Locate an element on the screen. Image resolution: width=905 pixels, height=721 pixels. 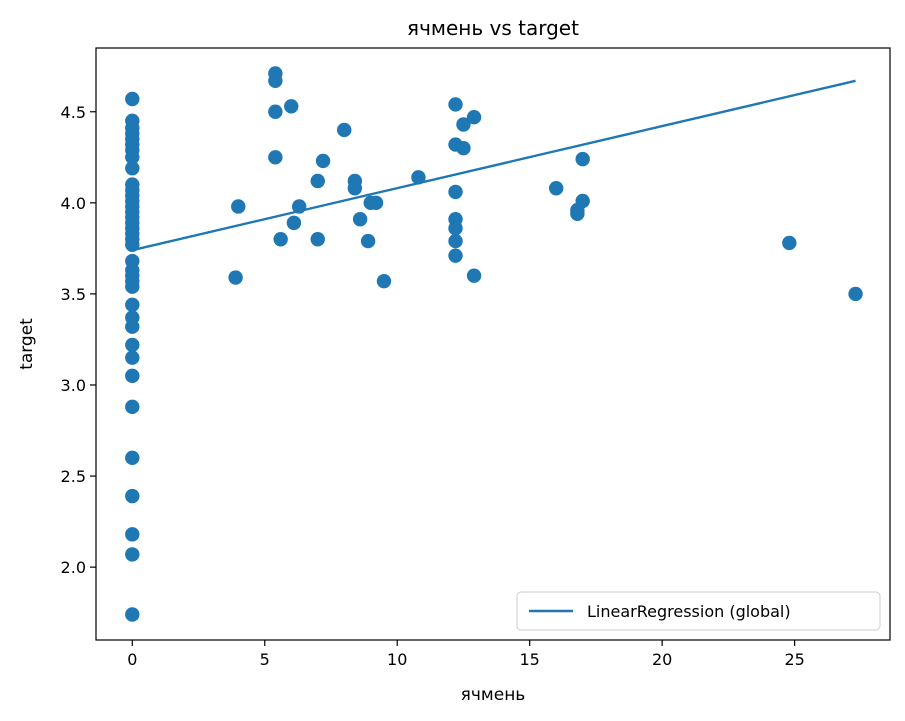
x-tick-label: 20 is located at coordinates (662, 659).